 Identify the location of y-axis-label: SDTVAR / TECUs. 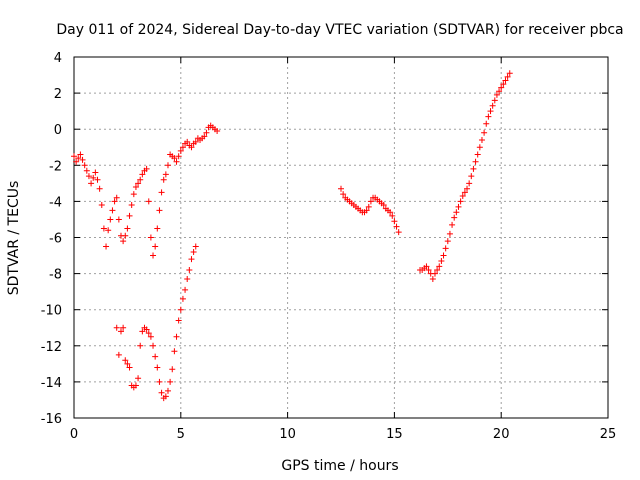
(14, 238).